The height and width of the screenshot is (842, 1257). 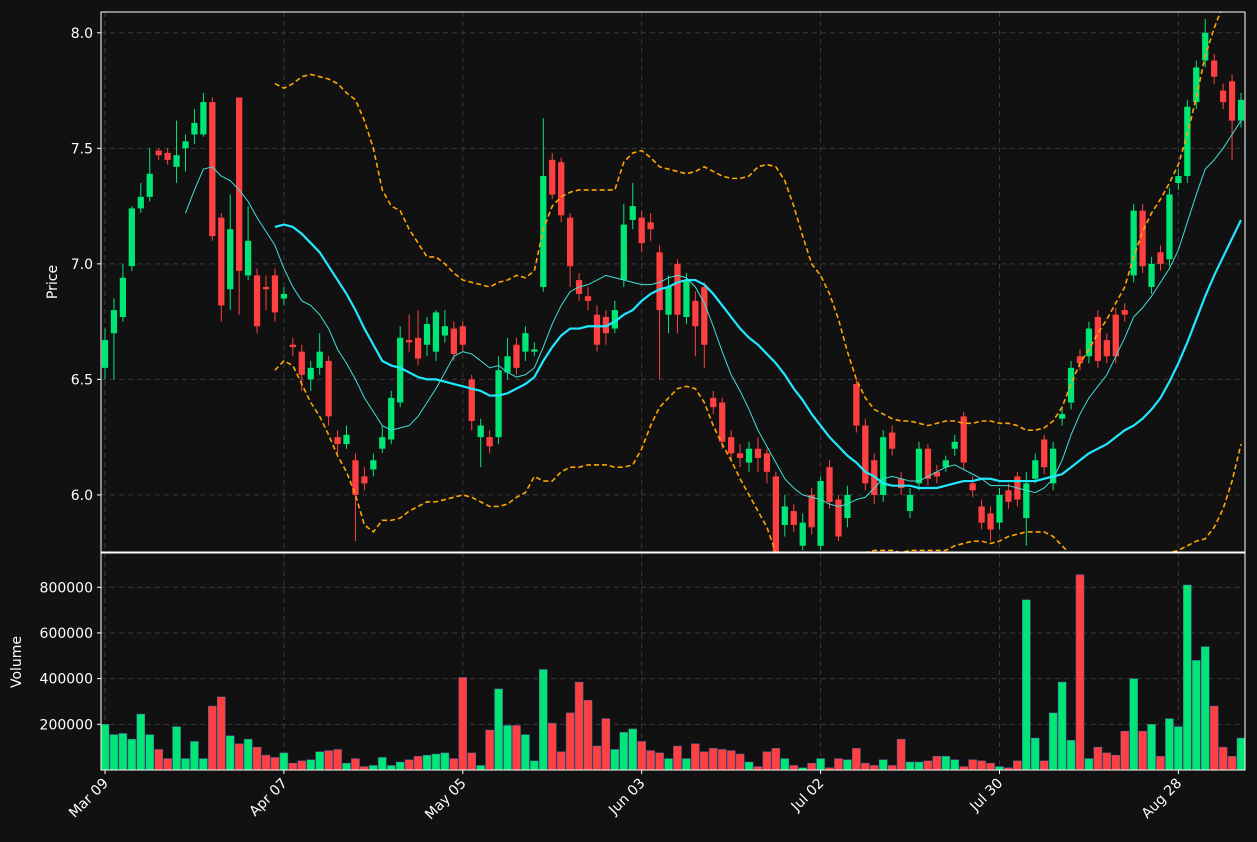 I want to click on y-axis-label: Price, so click(x=53, y=282).